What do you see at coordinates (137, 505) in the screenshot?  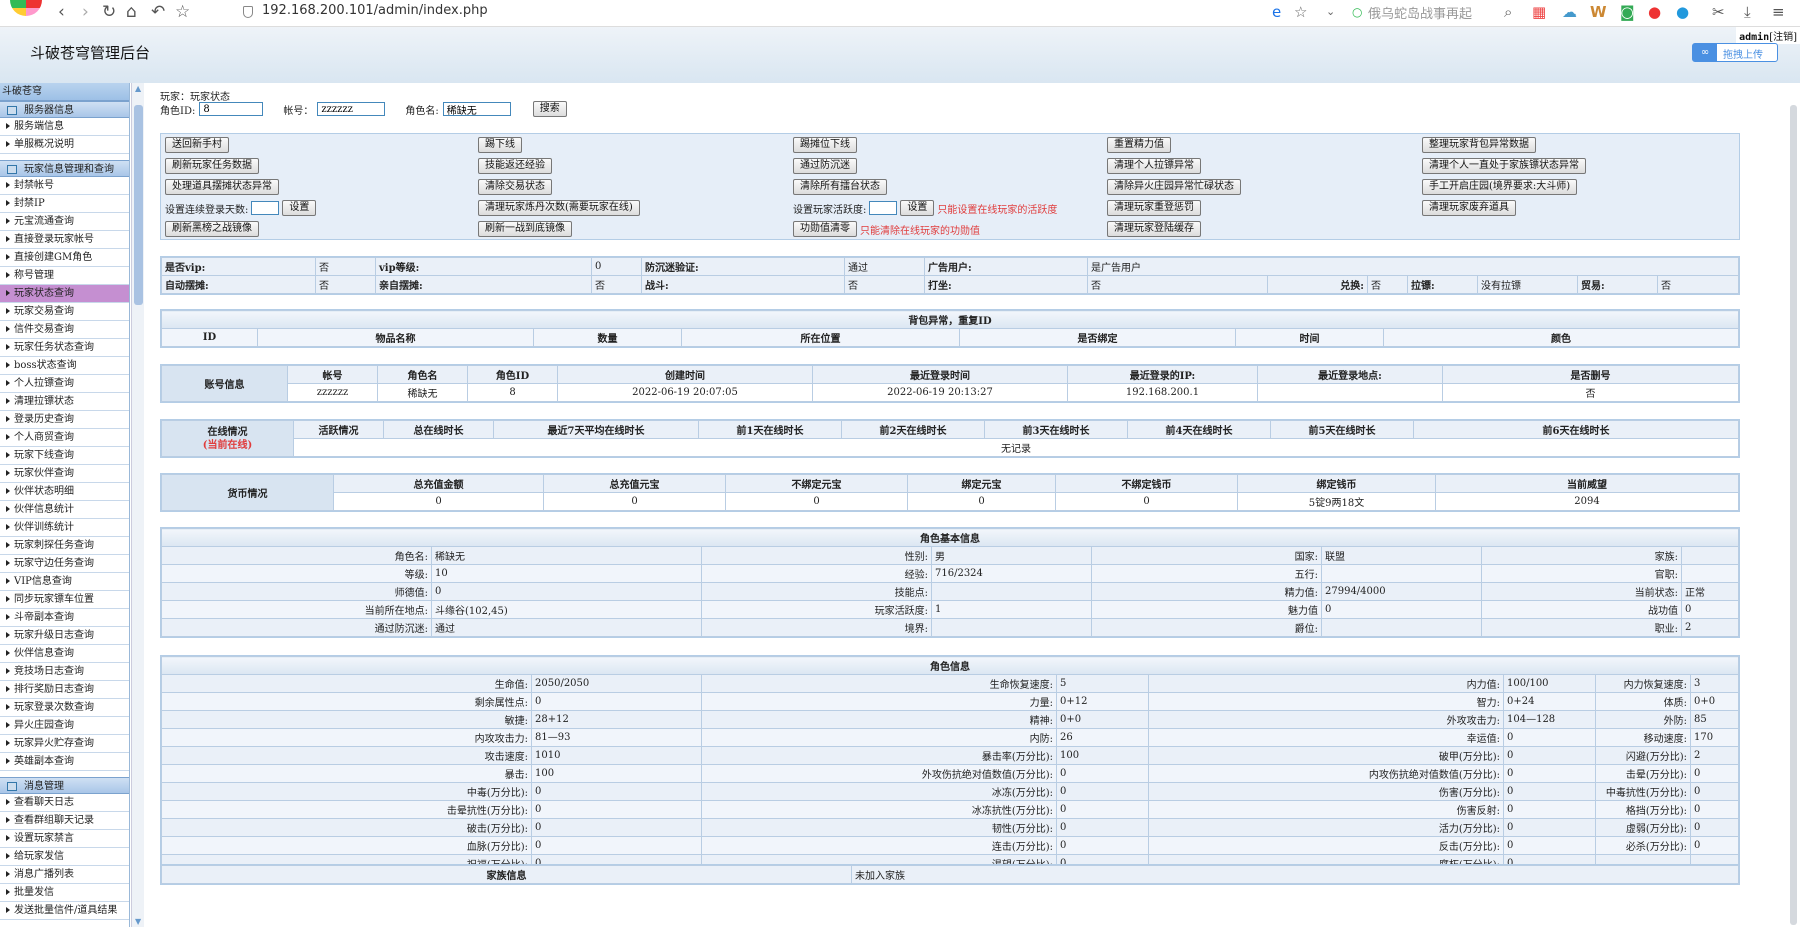 I see `sidebar-scrollbar: ▲ ▼` at bounding box center [137, 505].